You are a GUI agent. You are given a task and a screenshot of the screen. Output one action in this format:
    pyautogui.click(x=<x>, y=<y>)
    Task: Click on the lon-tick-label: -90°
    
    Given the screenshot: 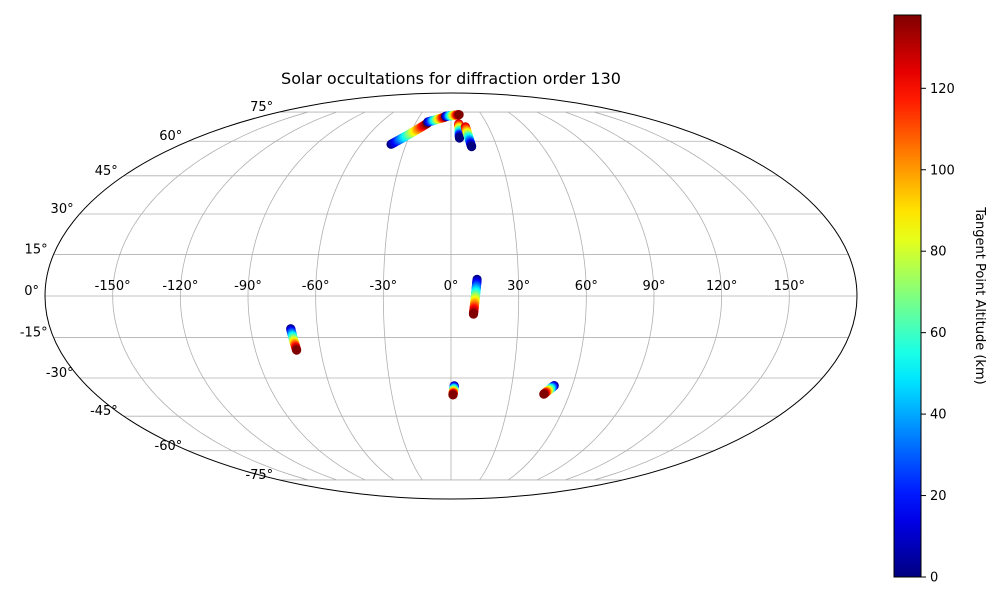 What is the action you would take?
    pyautogui.click(x=248, y=286)
    